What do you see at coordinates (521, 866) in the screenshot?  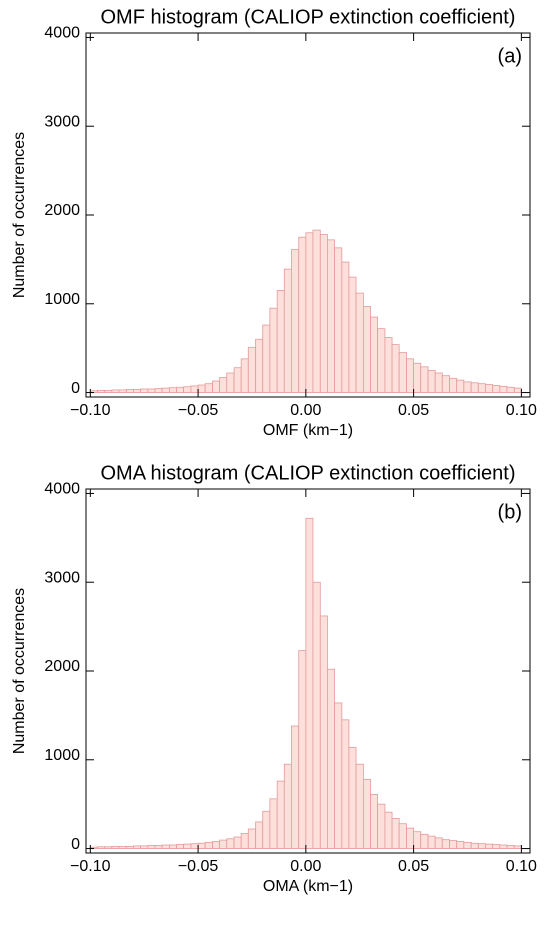 I see `x-tick-label: 0.10` at bounding box center [521, 866].